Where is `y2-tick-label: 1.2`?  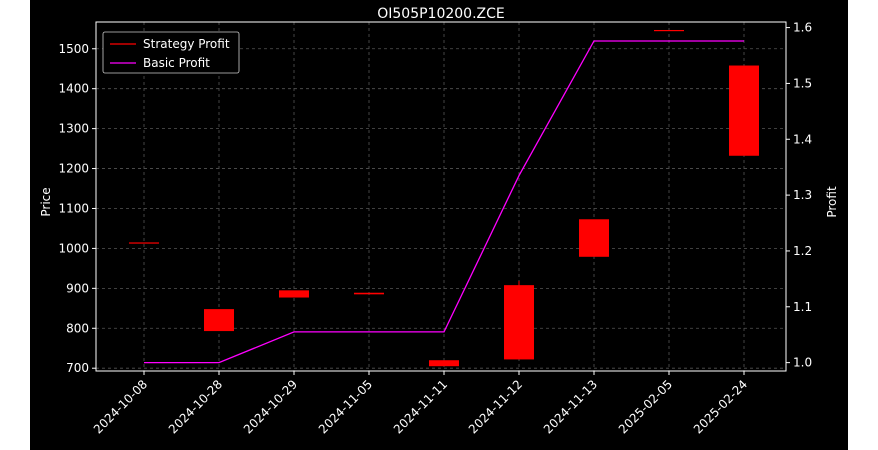 y2-tick-label: 1.2 is located at coordinates (802, 251).